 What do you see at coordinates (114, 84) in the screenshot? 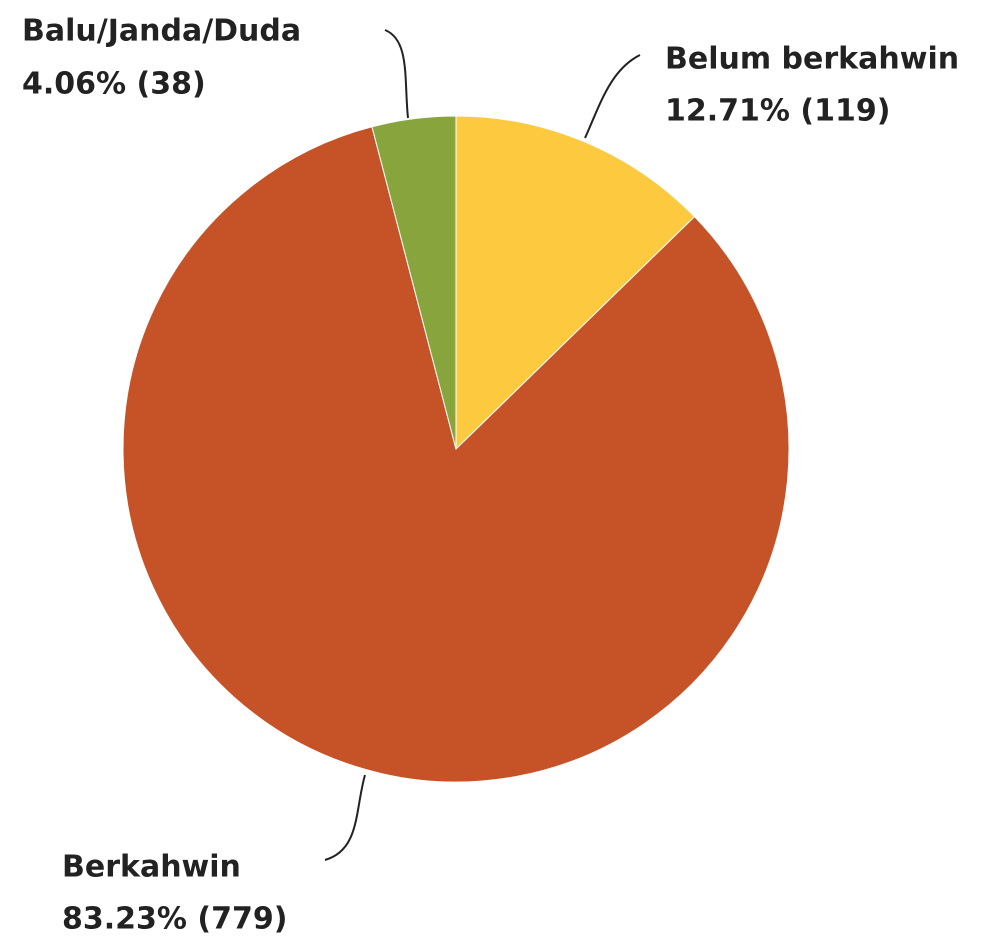
I see `slice-value-label: 4.06% (38)` at bounding box center [114, 84].